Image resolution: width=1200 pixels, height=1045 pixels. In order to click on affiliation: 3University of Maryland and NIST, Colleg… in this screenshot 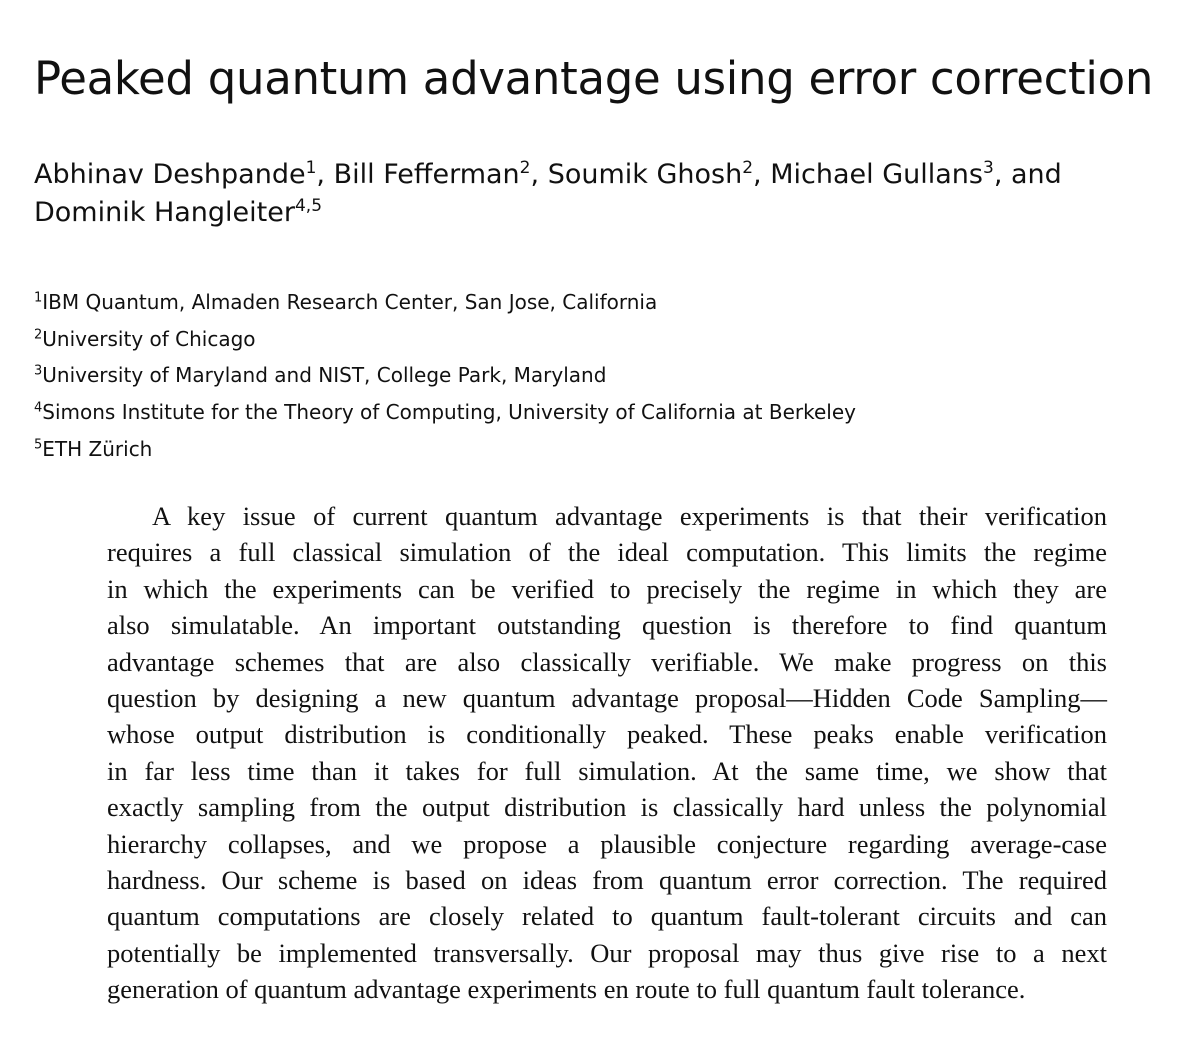, I will do `click(445, 375)`.